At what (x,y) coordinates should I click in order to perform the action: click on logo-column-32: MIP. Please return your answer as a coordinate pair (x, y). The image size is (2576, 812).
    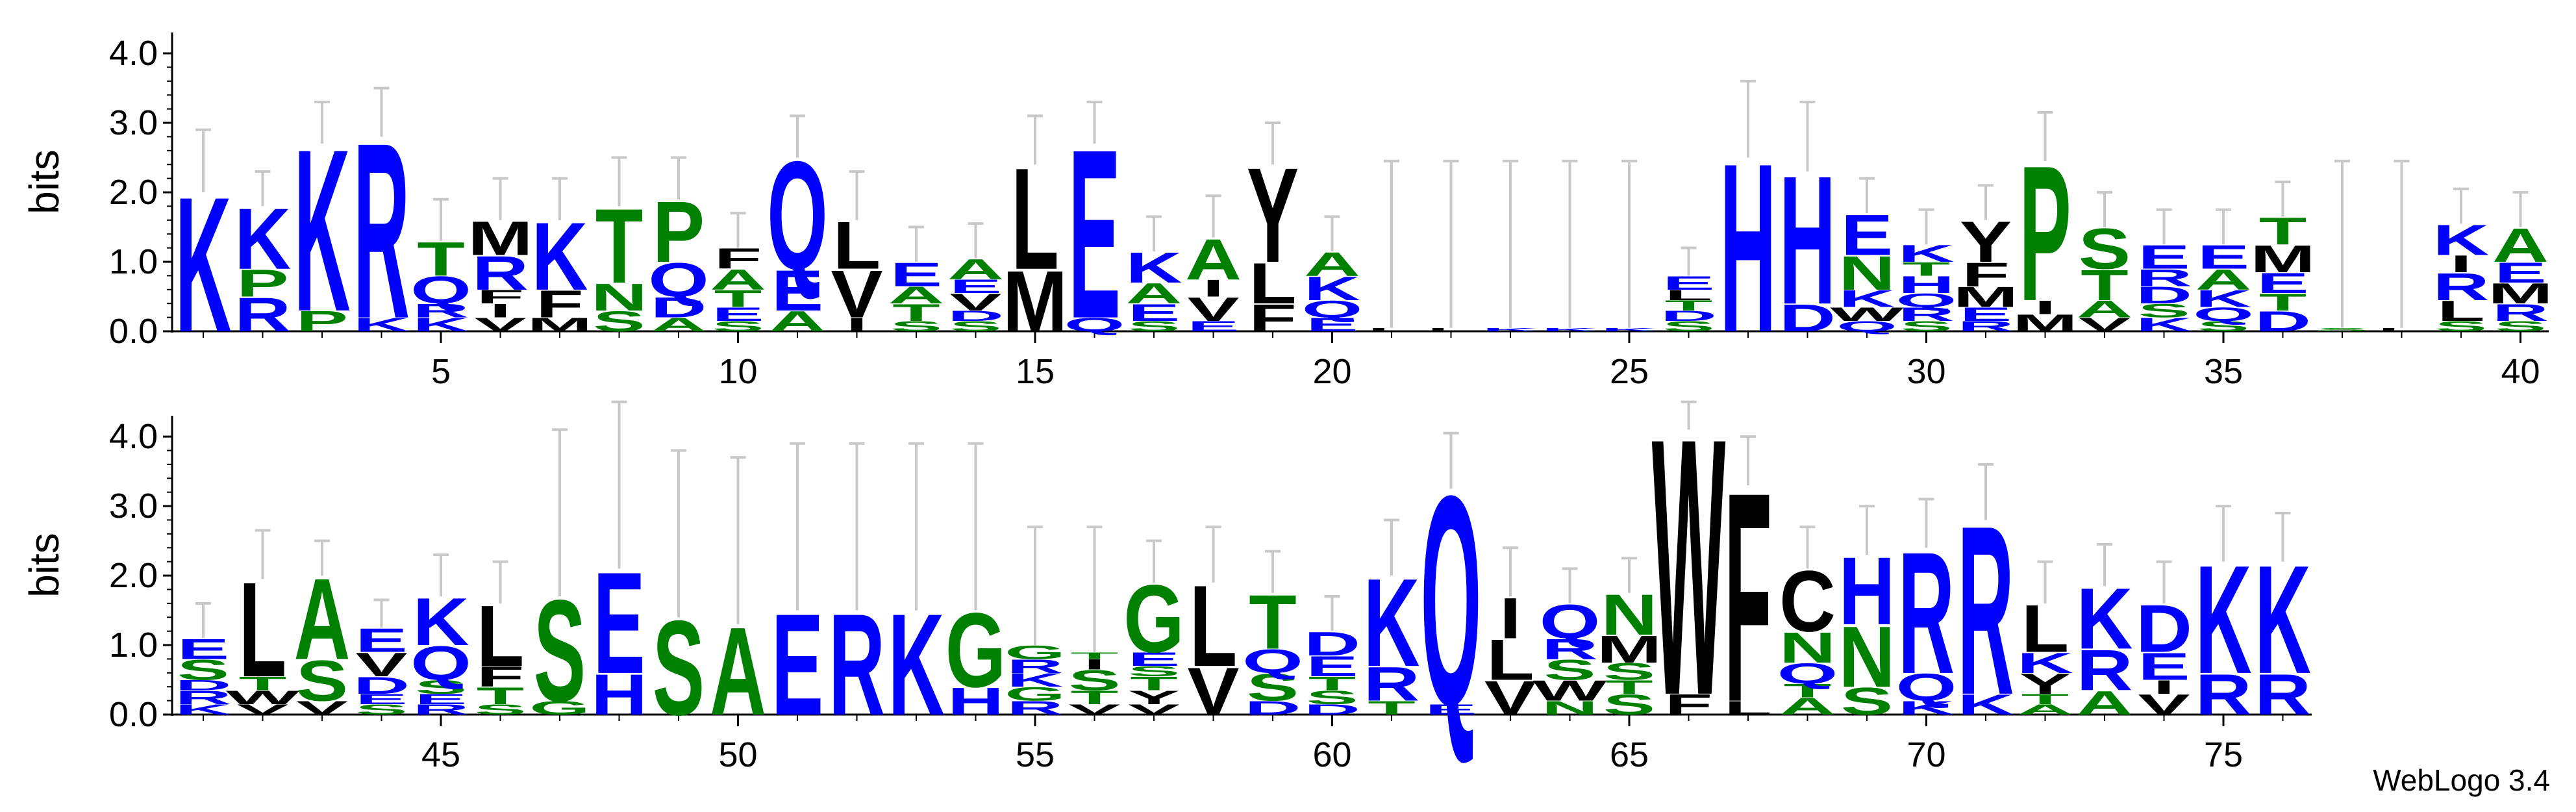
    Looking at the image, I should click on (2045, 226).